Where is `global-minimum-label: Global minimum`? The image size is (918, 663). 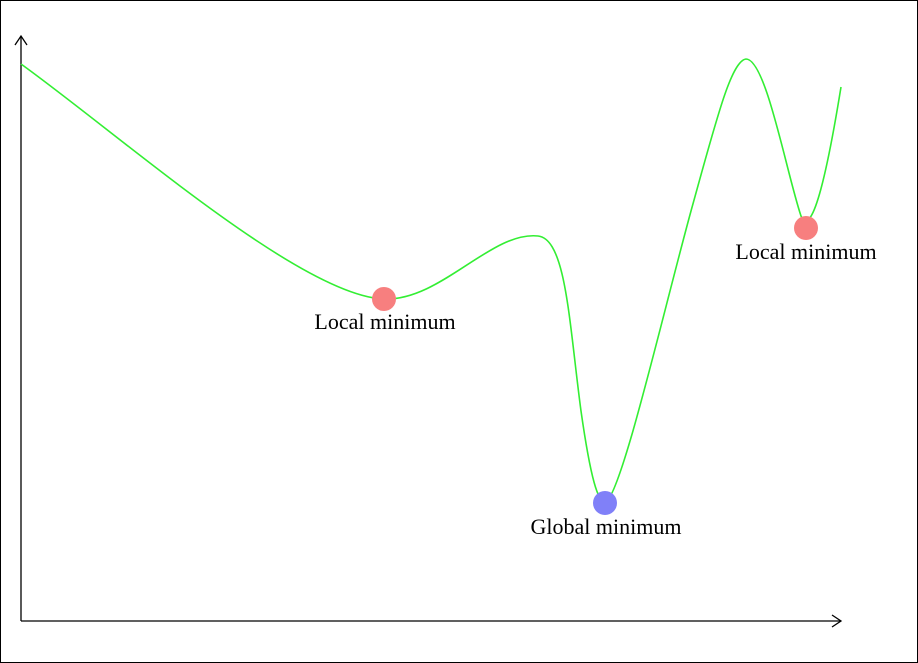
global-minimum-label: Global minimum is located at coordinates (606, 526).